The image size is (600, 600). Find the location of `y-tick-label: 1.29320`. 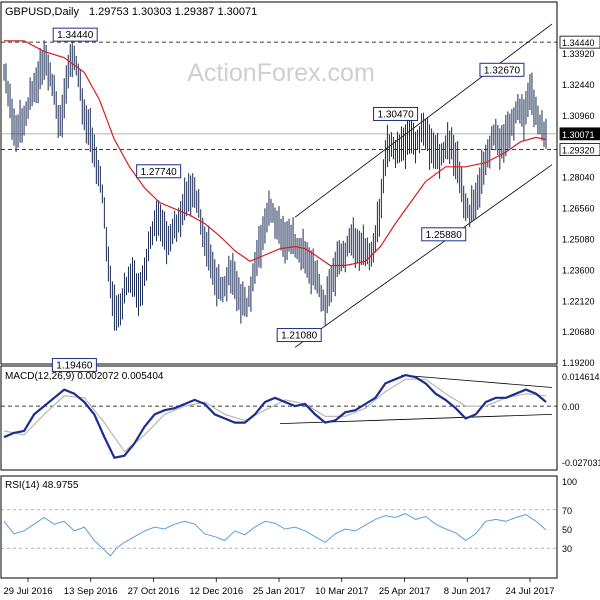

y-tick-label: 1.29320 is located at coordinates (578, 151).